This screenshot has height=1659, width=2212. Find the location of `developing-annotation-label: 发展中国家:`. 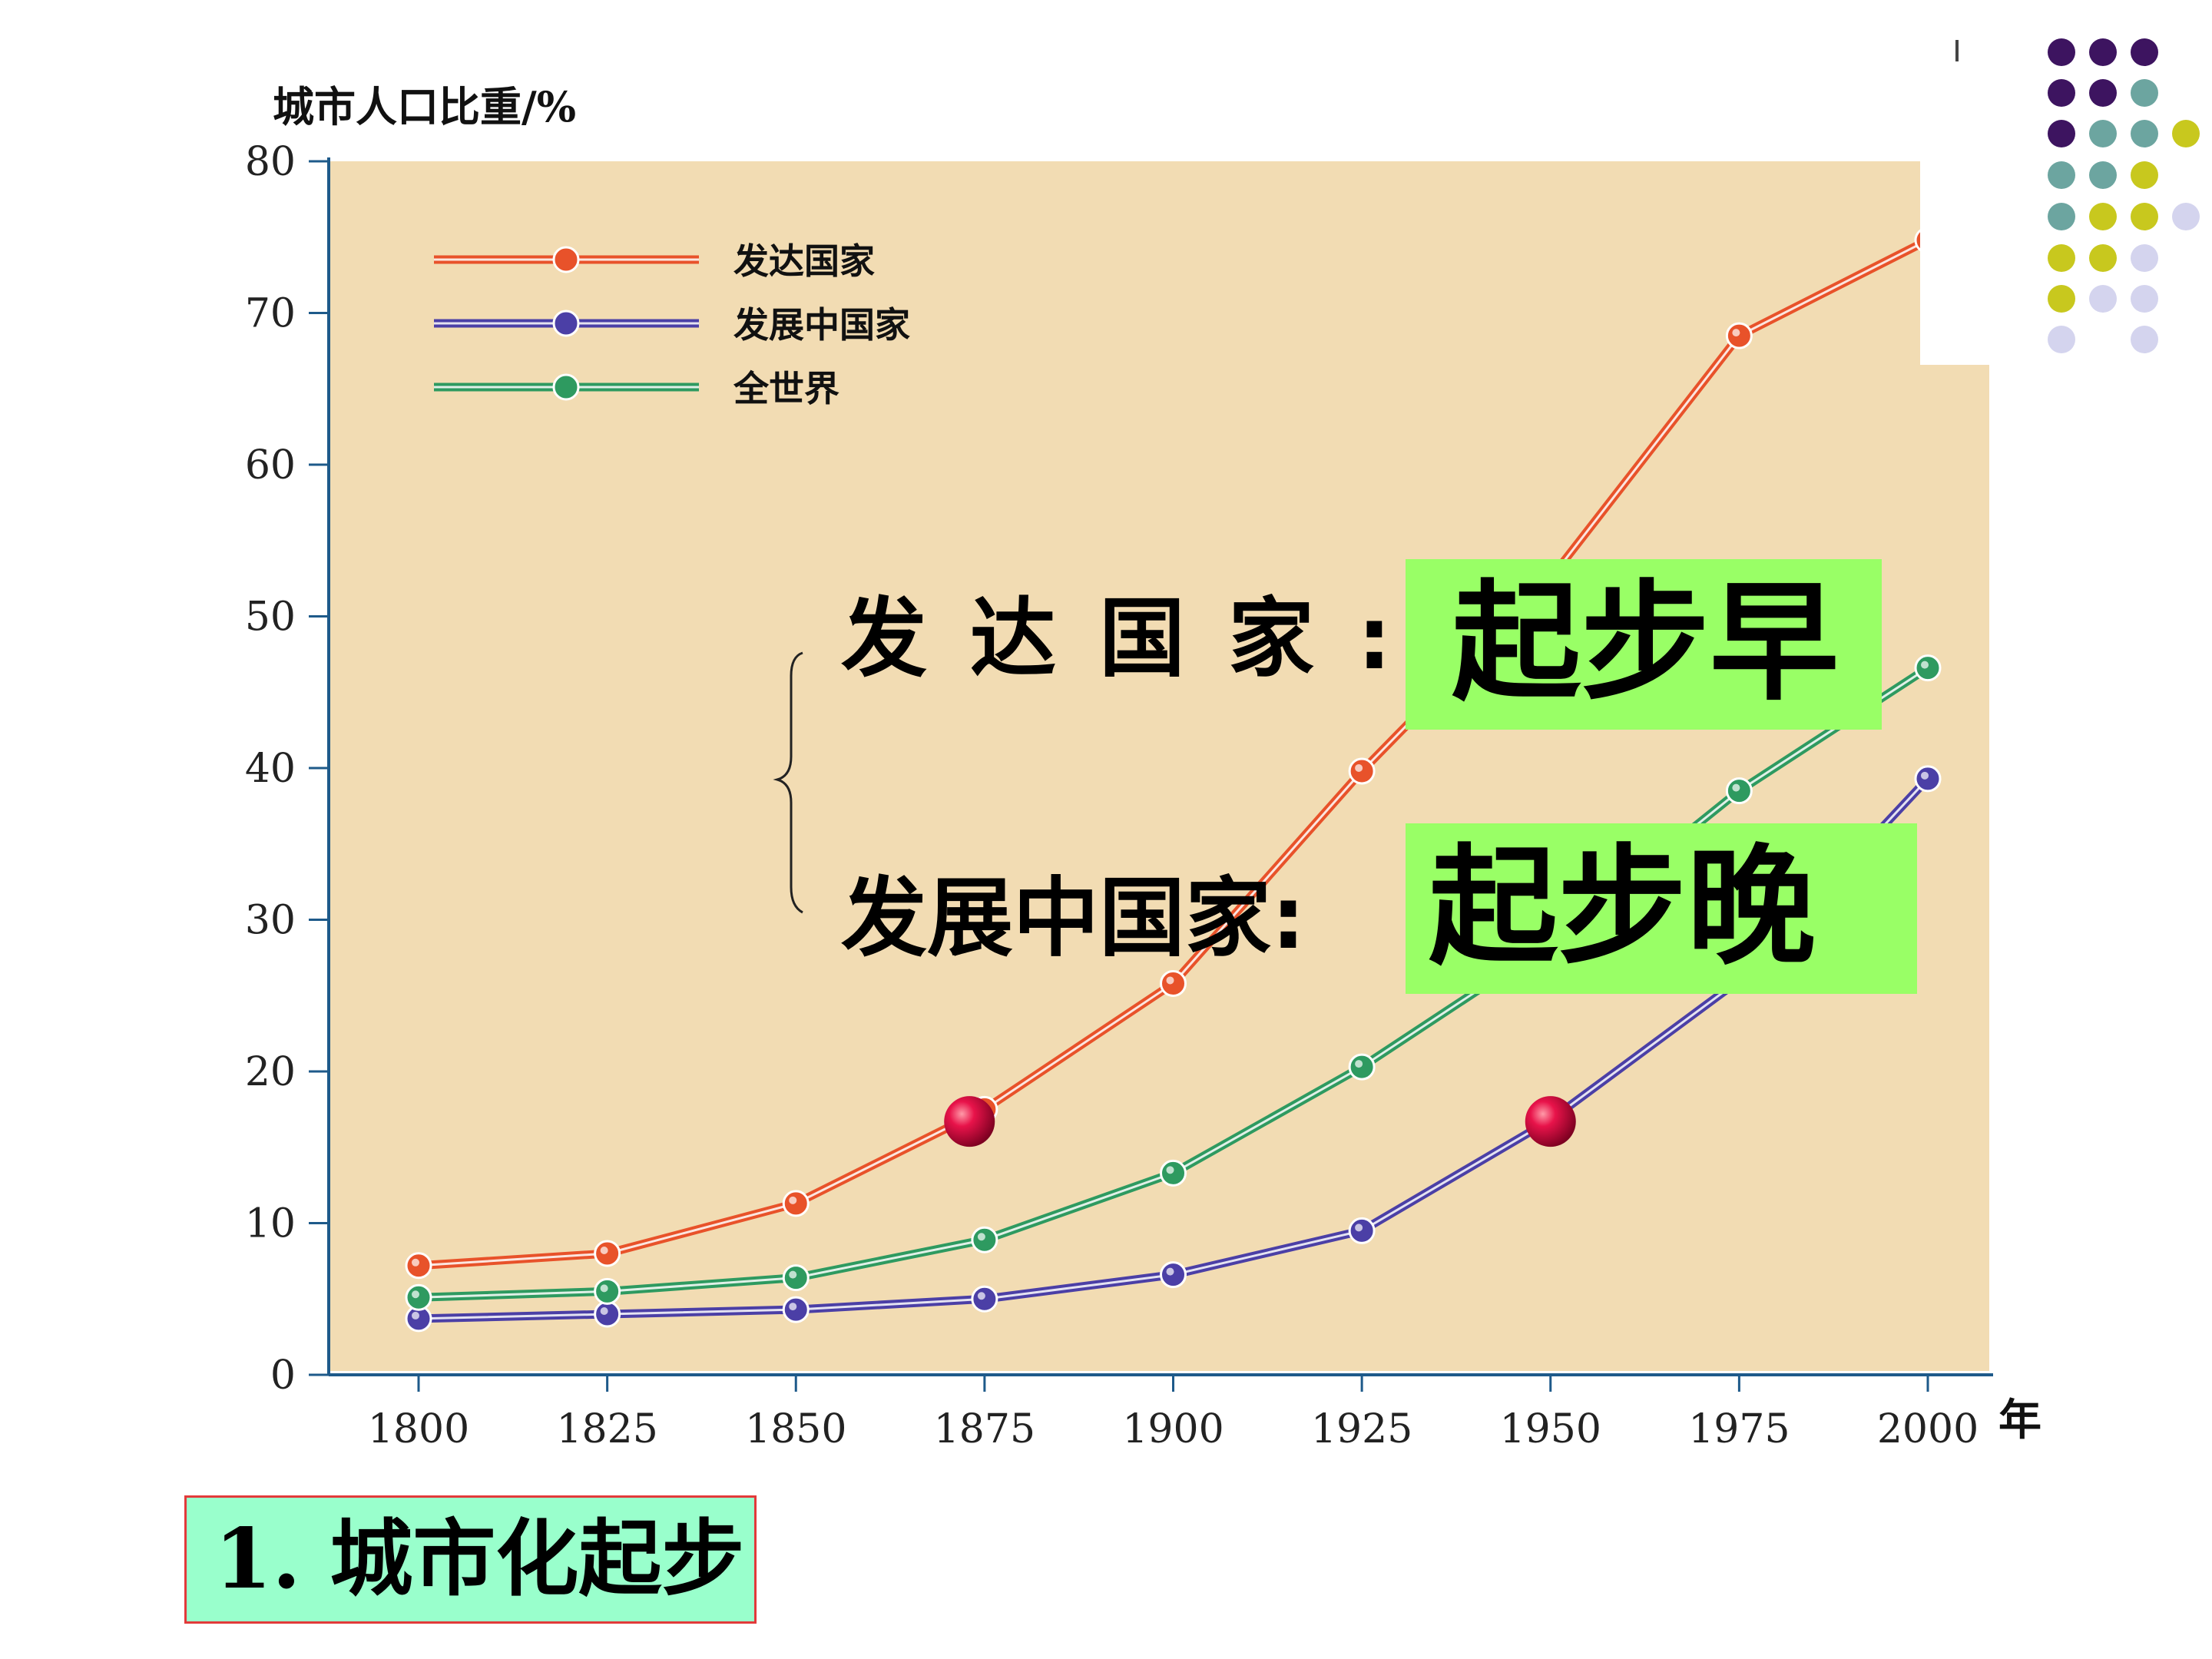

developing-annotation-label: 发展中国家: is located at coordinates (1074, 919).